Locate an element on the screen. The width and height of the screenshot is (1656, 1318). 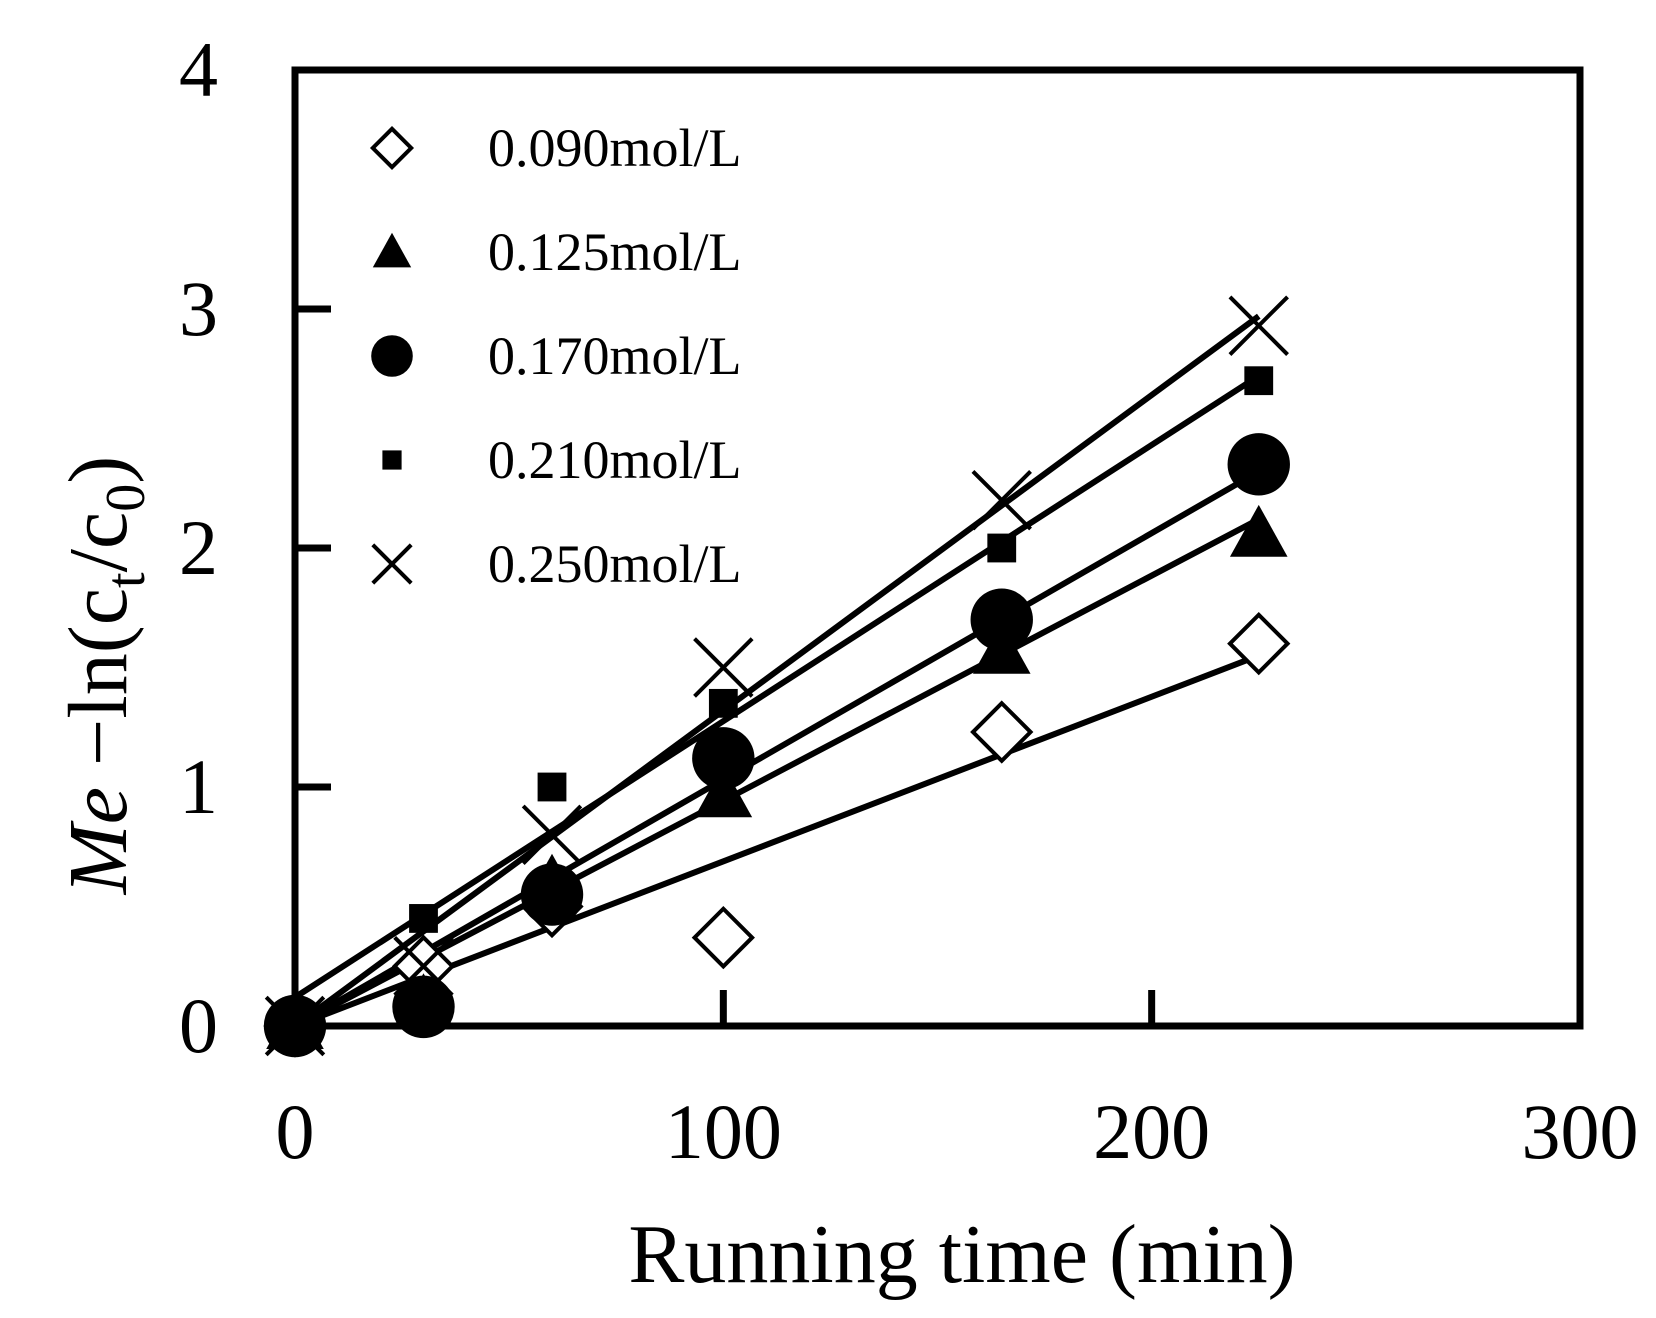
legend-item: 0.210mol/L is located at coordinates (562, 460).